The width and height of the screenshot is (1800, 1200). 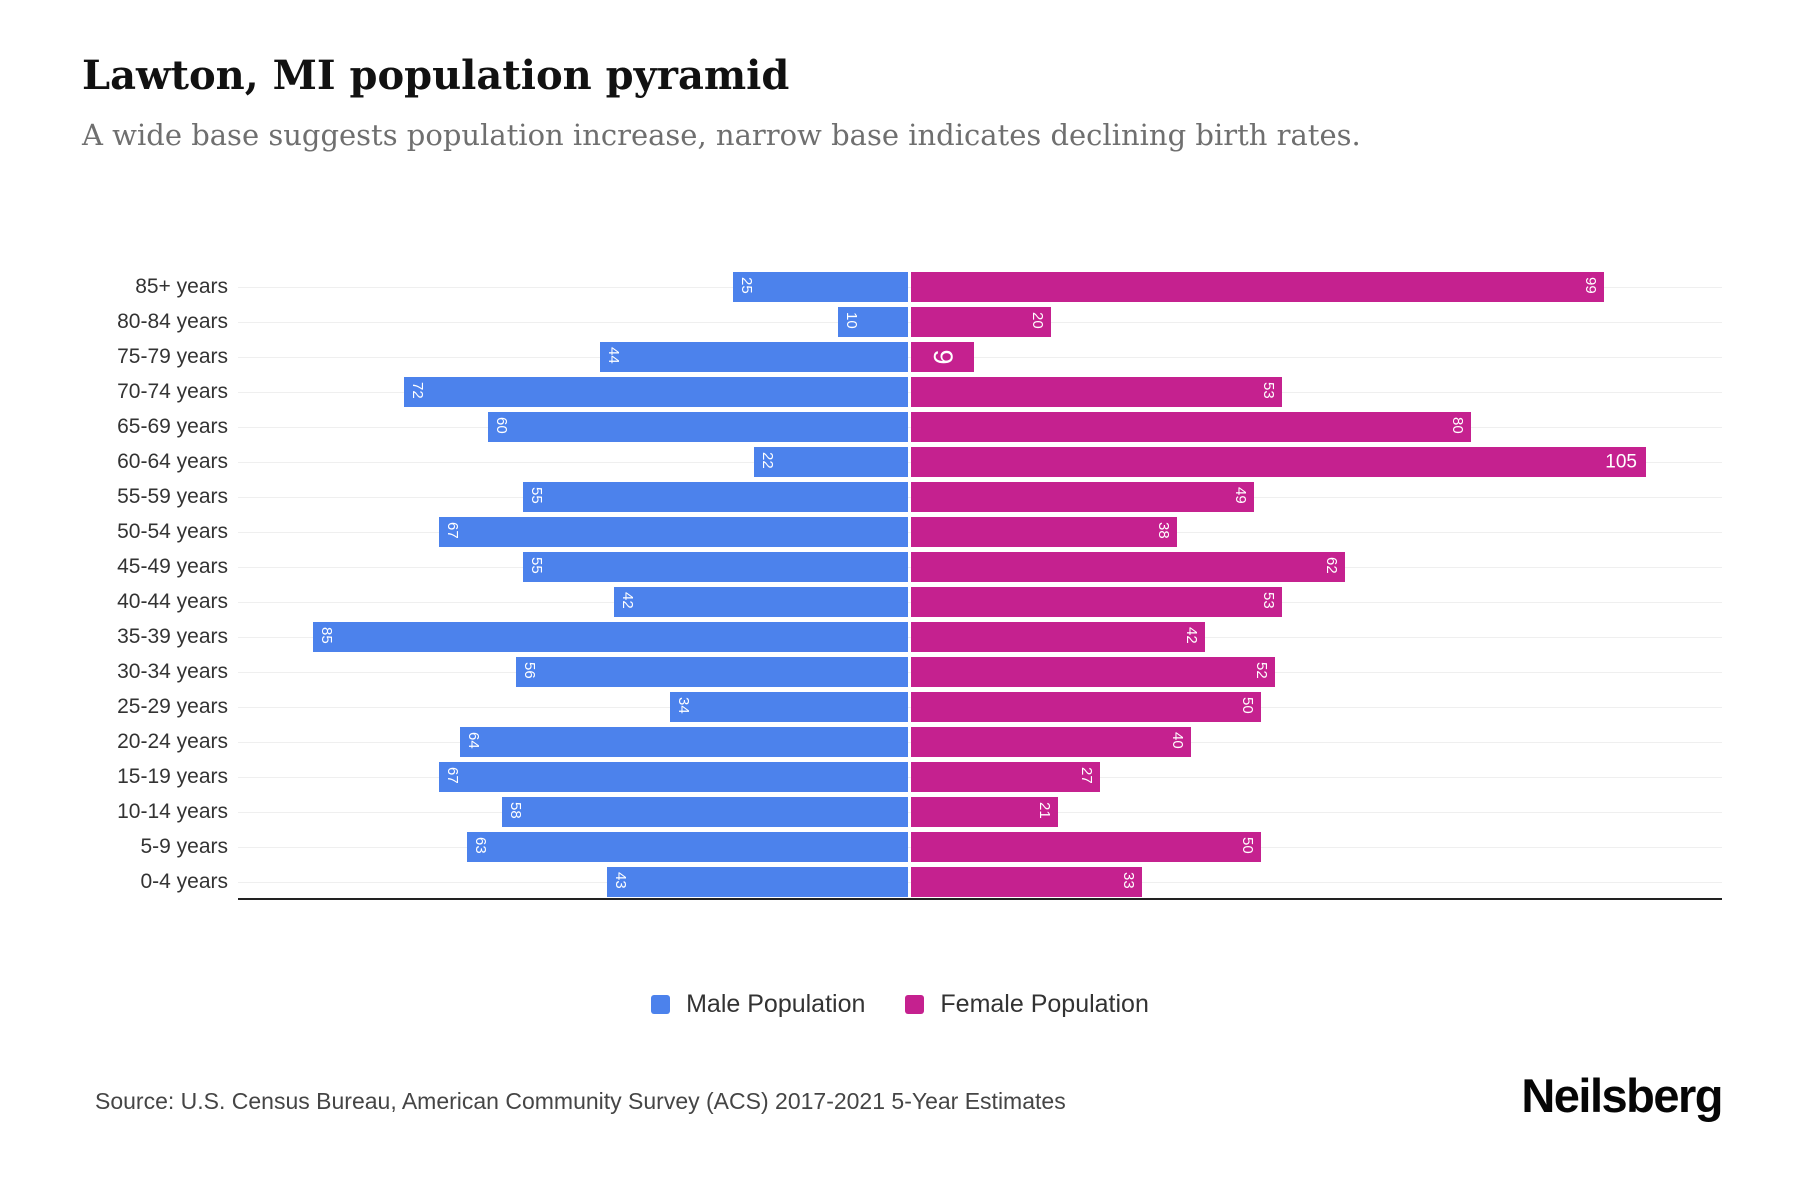 I want to click on age-axis-label: 5-9 years, so click(x=184, y=846).